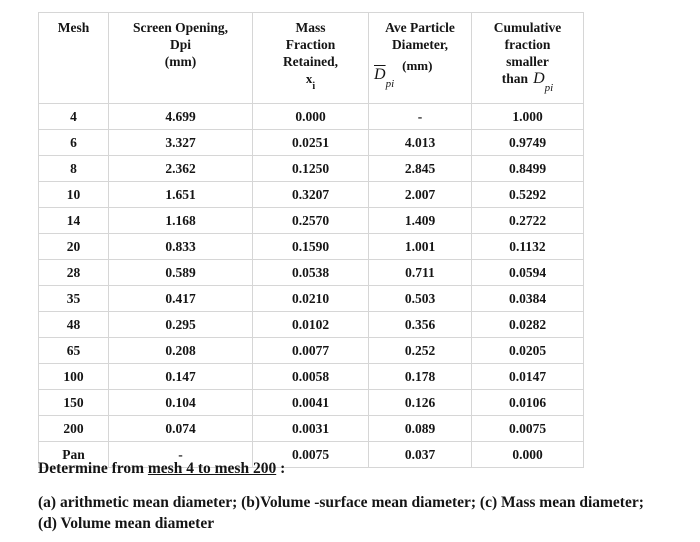  Describe the element at coordinates (281, 468) in the screenshot. I see `determine-suffix: :` at that location.